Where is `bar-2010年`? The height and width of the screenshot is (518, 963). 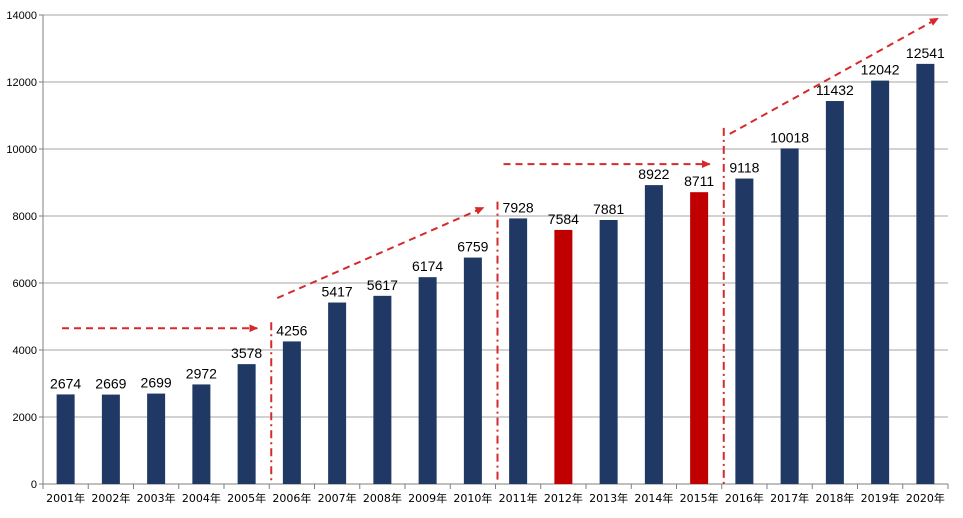
bar-2010年 is located at coordinates (472, 370).